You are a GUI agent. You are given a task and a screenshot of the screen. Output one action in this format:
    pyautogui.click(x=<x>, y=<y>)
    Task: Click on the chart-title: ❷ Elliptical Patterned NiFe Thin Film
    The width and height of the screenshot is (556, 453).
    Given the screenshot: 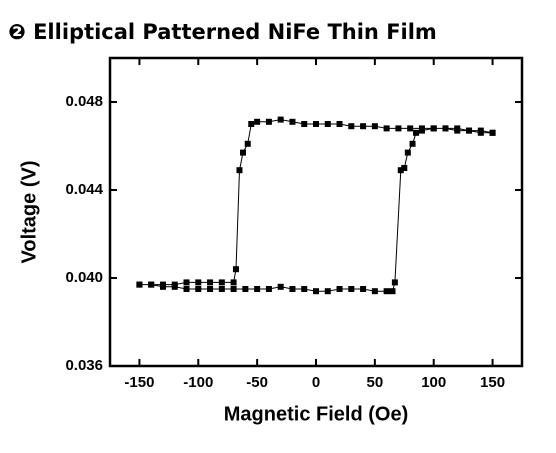 What is the action you would take?
    pyautogui.click(x=222, y=32)
    